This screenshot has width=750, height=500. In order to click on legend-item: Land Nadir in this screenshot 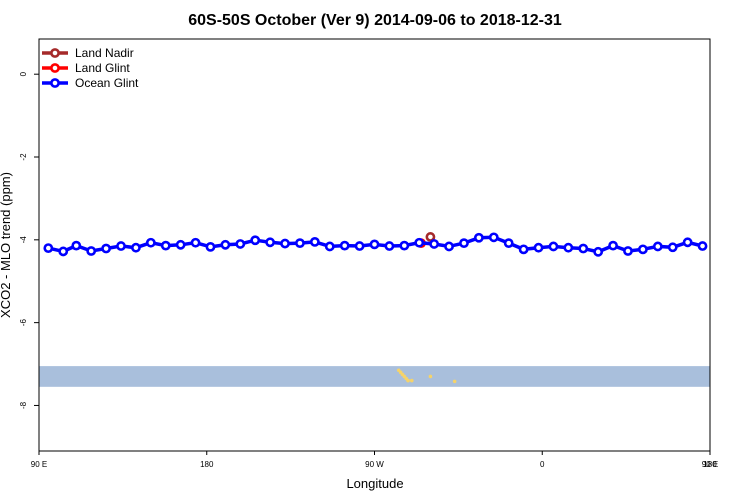, I will do `click(88, 53)`.